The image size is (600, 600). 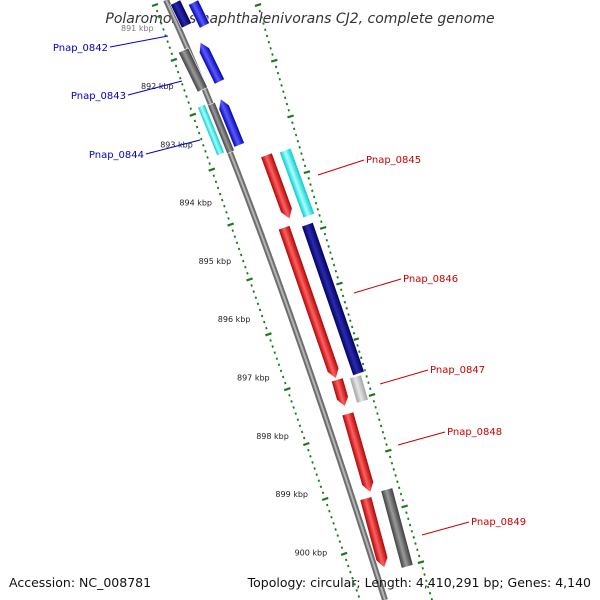 What do you see at coordinates (80, 48) in the screenshot?
I see `gene-label-text: Pnap_0842` at bounding box center [80, 48].